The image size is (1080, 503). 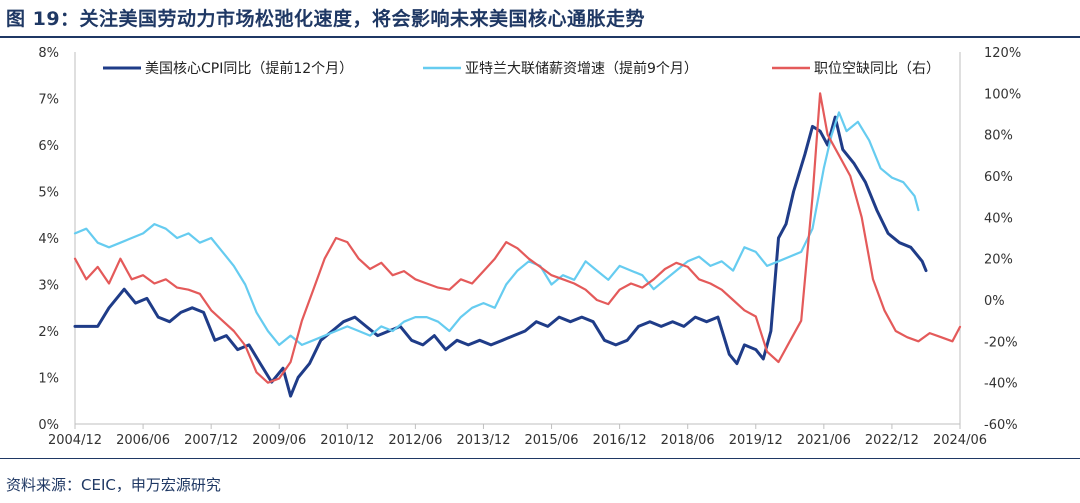 What do you see at coordinates (998, 260) in the screenshot?
I see `y-right-tick-label: 20%` at bounding box center [998, 260].